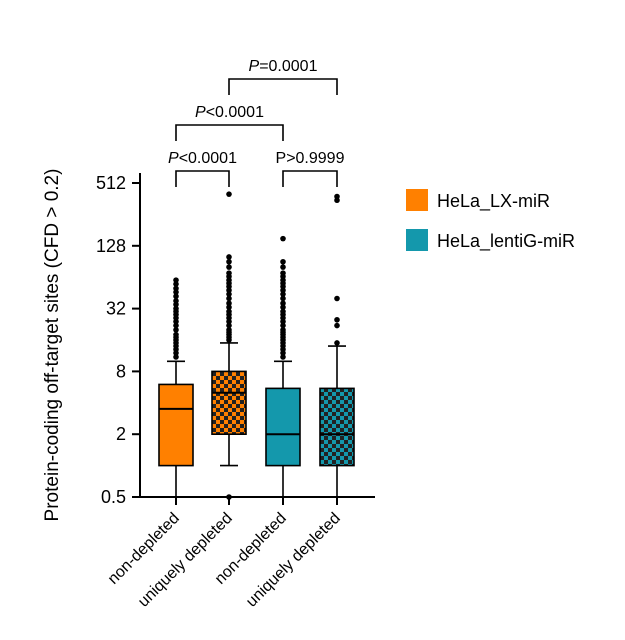 The width and height of the screenshot is (625, 640). I want to click on legend: HeLa_LX-miR HeLa_lentiG-miR, so click(490, 220).